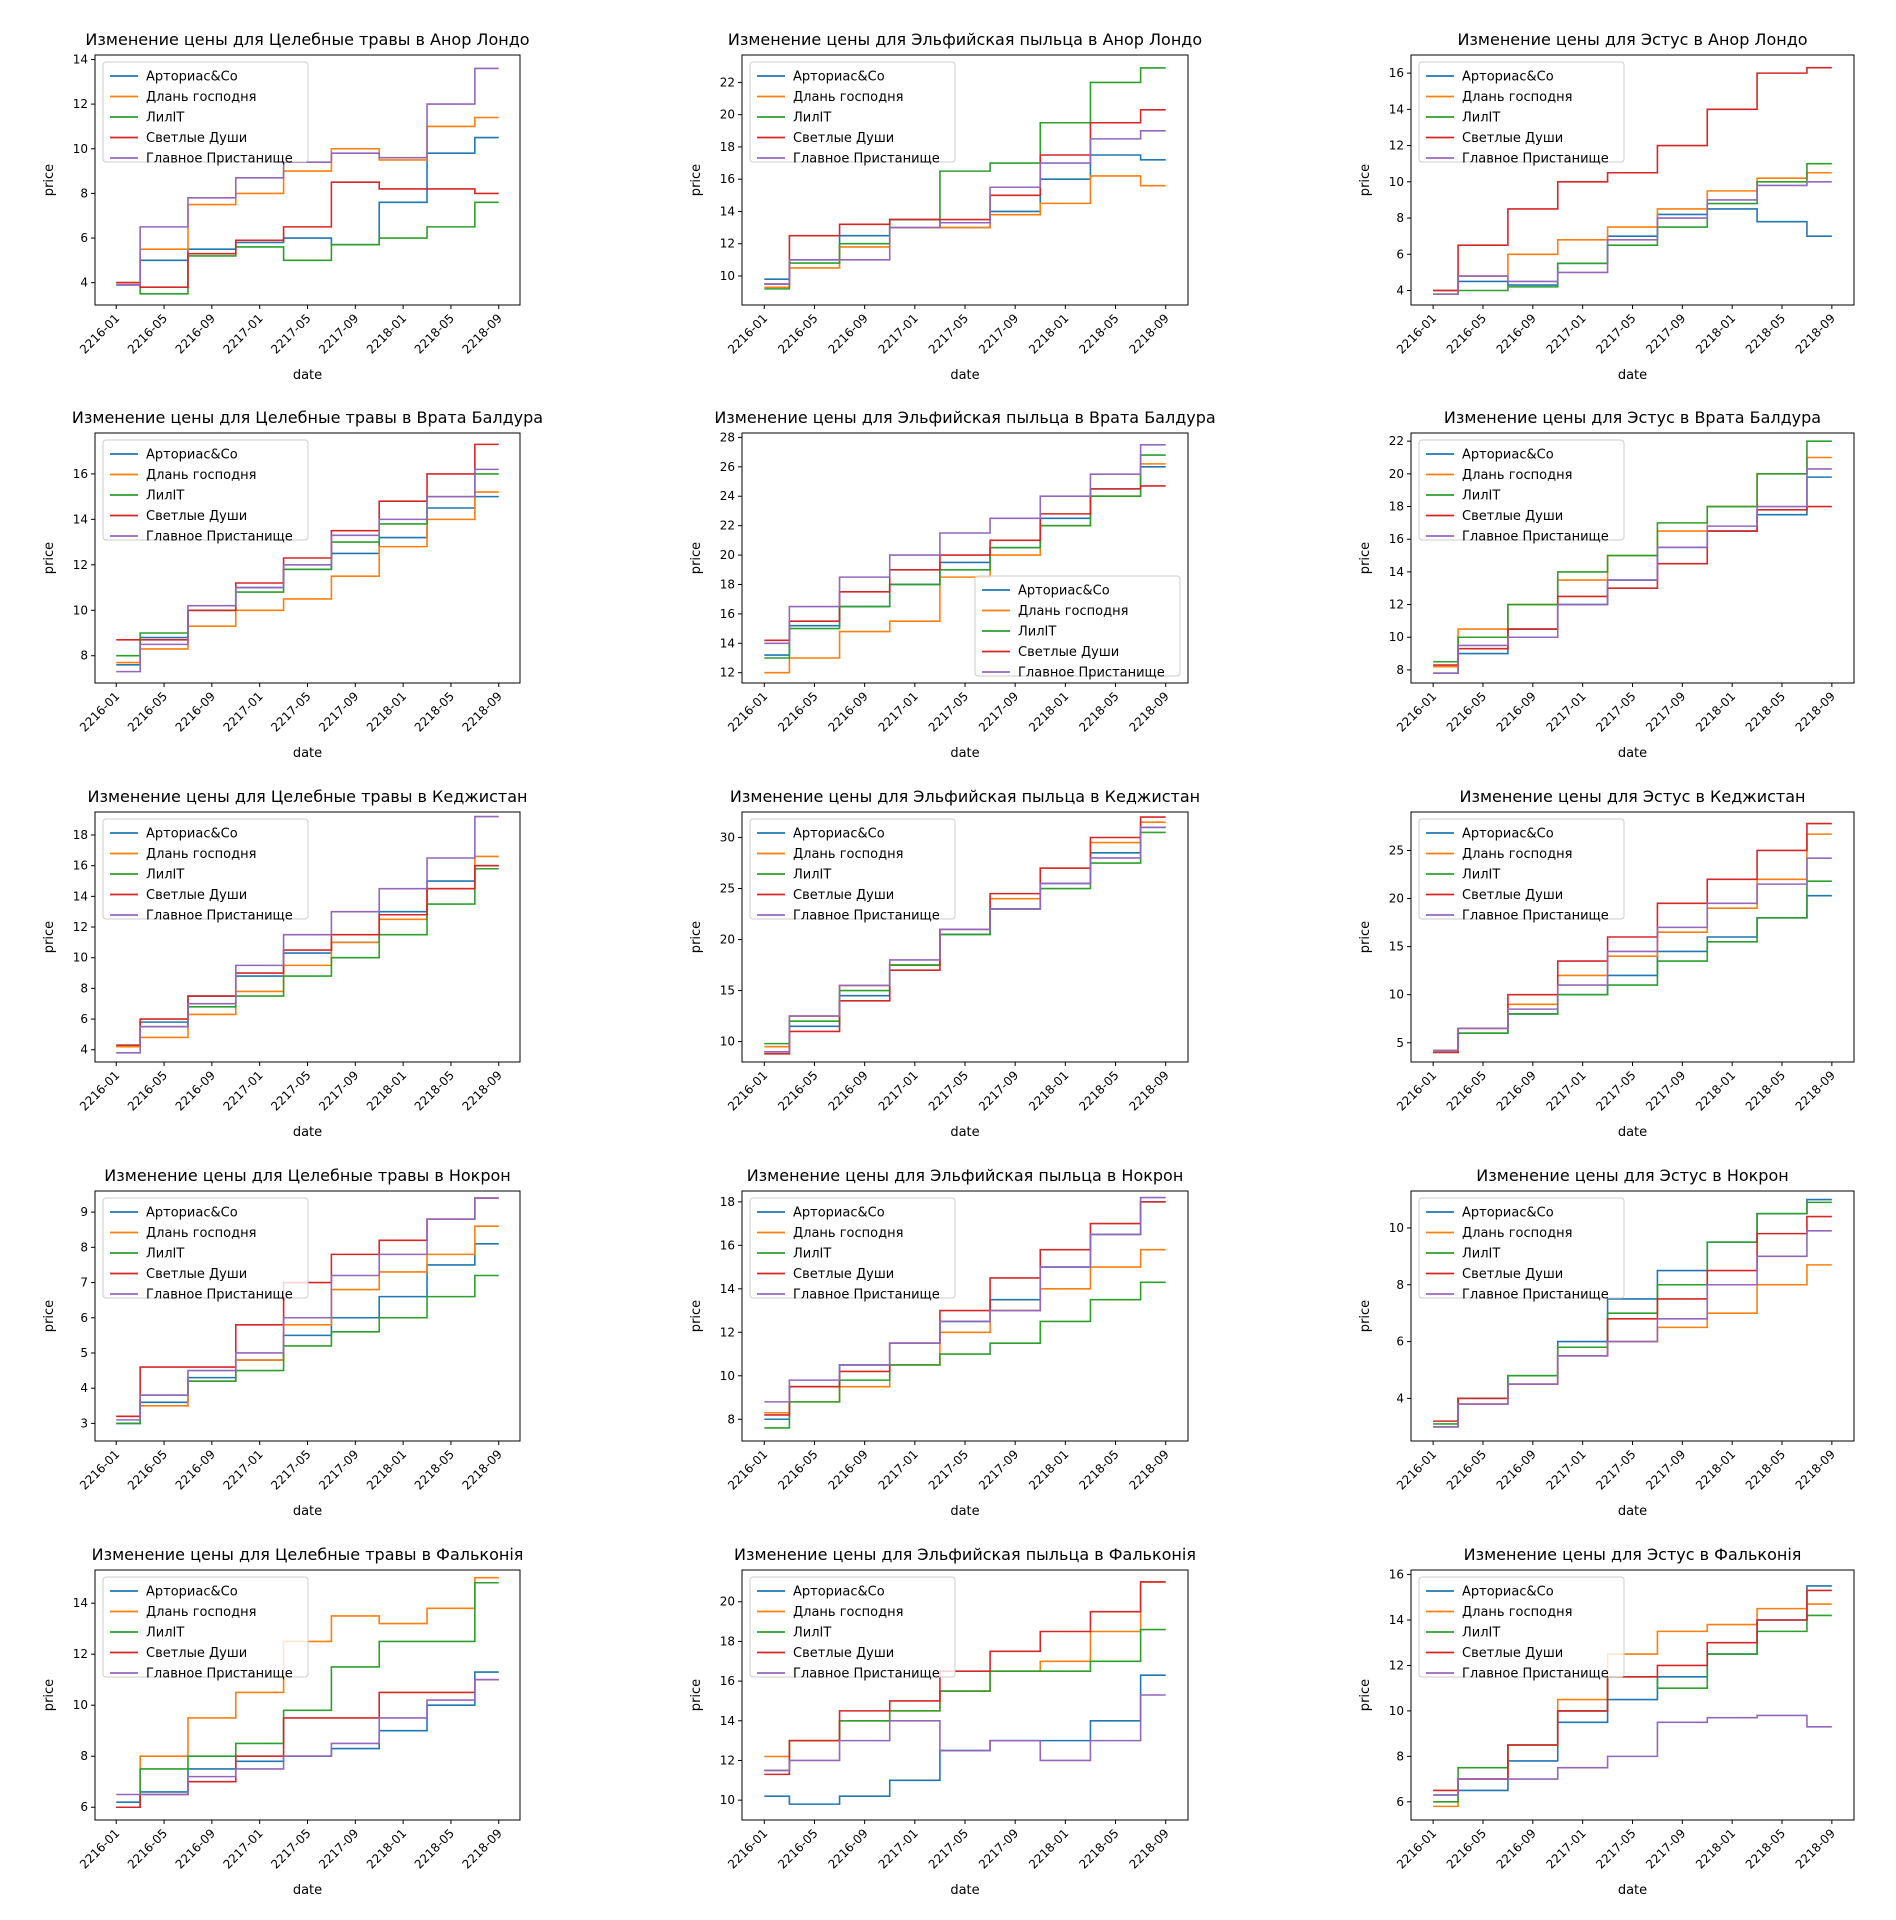  Describe the element at coordinates (1400, 291) in the screenshot. I see `y-tick-label: 4` at that location.